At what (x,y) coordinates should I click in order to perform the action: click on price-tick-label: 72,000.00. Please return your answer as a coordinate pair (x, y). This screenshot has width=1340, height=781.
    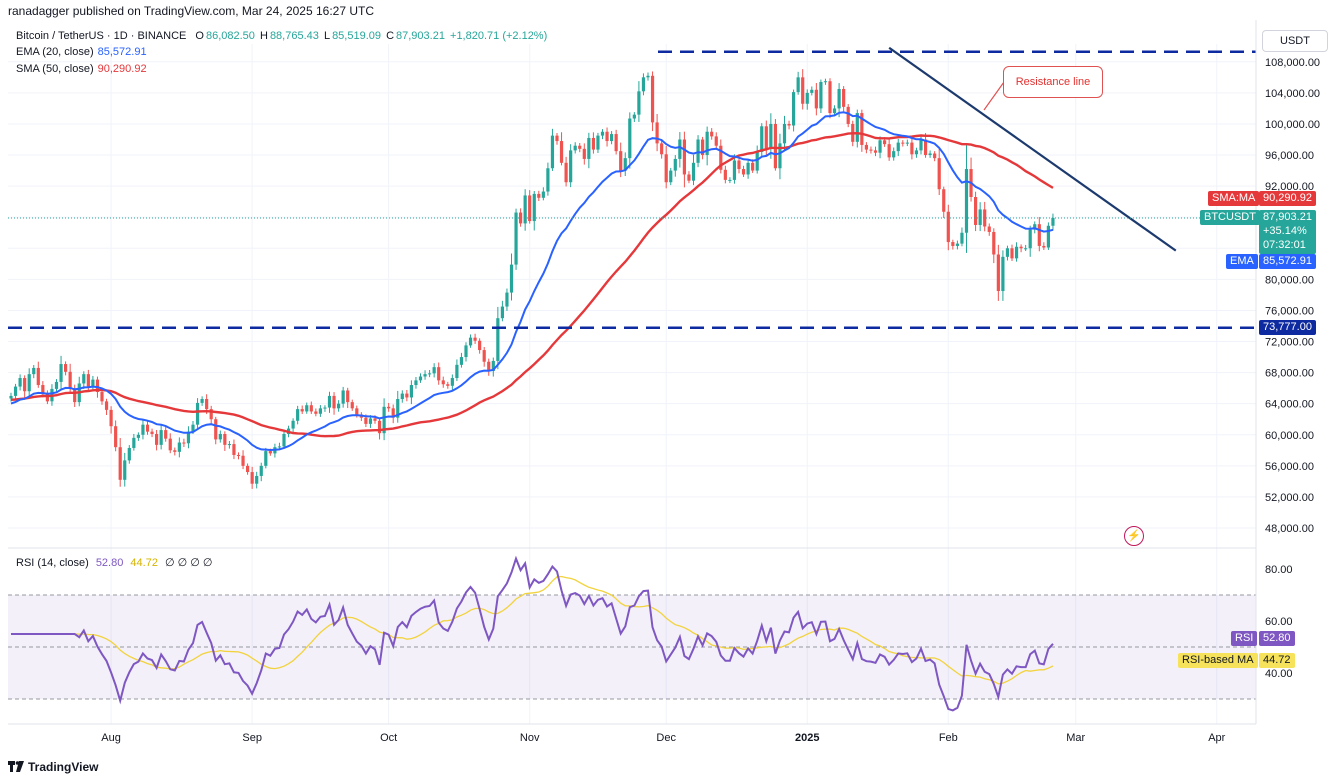
    Looking at the image, I should click on (1289, 343).